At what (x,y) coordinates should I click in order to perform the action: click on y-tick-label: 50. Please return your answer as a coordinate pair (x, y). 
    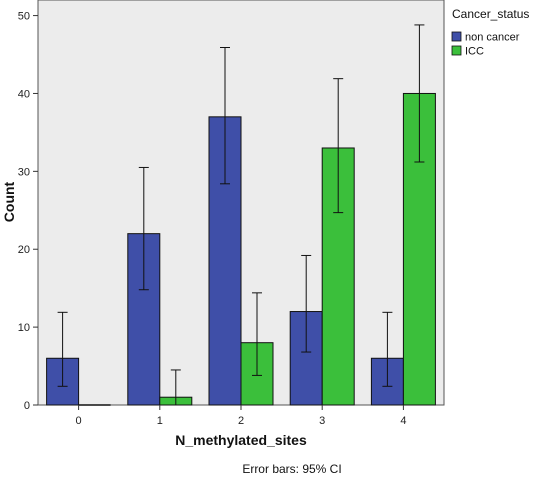
    Looking at the image, I should click on (24, 17).